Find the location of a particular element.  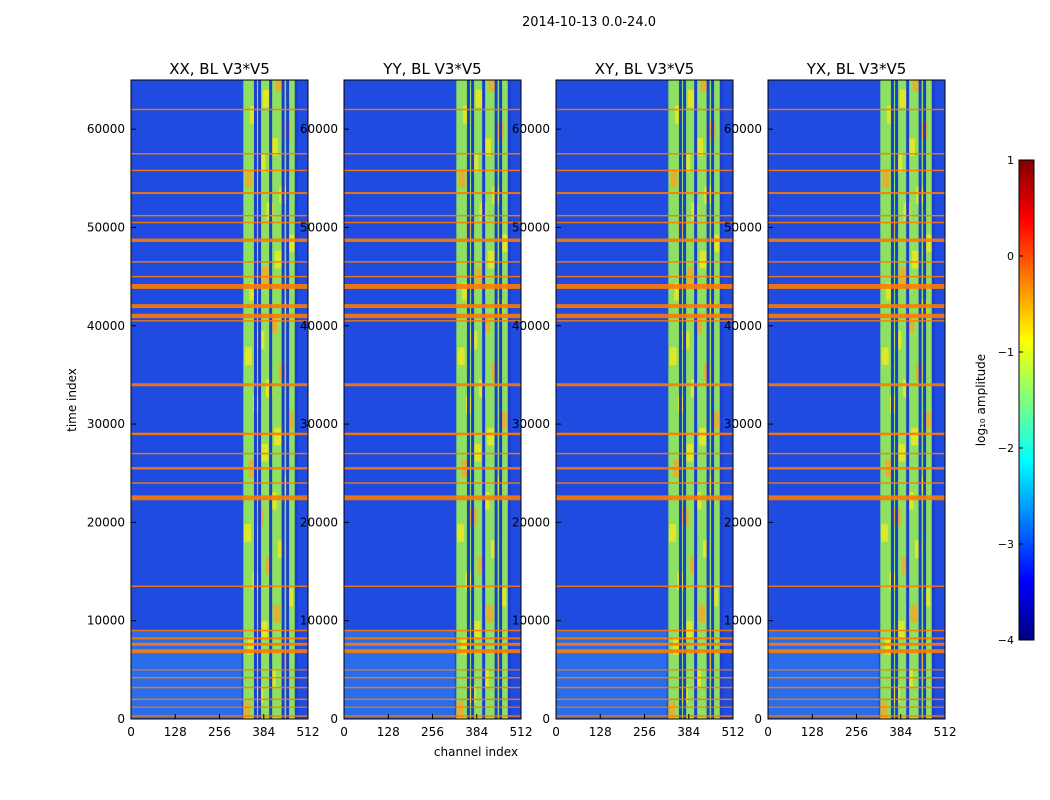

y-tick-label: 60000 is located at coordinates (743, 129).